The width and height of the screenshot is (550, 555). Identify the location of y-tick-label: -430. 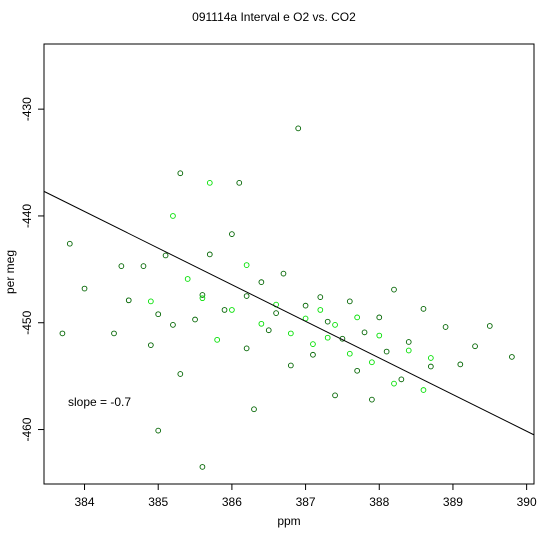
(27, 109).